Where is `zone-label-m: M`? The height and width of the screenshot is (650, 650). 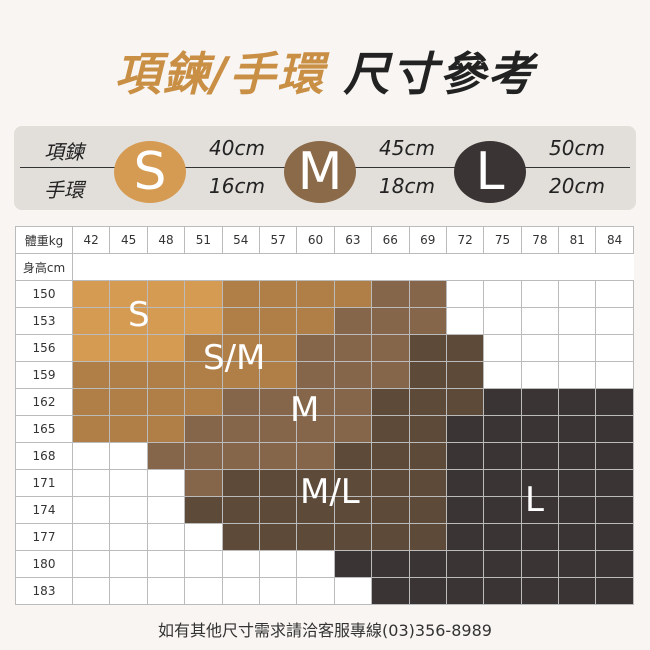 zone-label-m: M is located at coordinates (305, 410).